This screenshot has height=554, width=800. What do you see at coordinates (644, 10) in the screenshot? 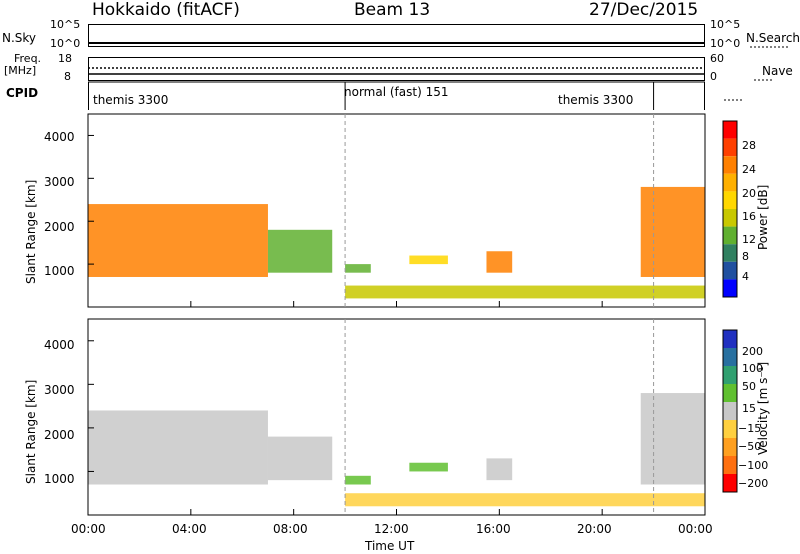
I see `date-title: 27/Dec/2015` at bounding box center [644, 10].